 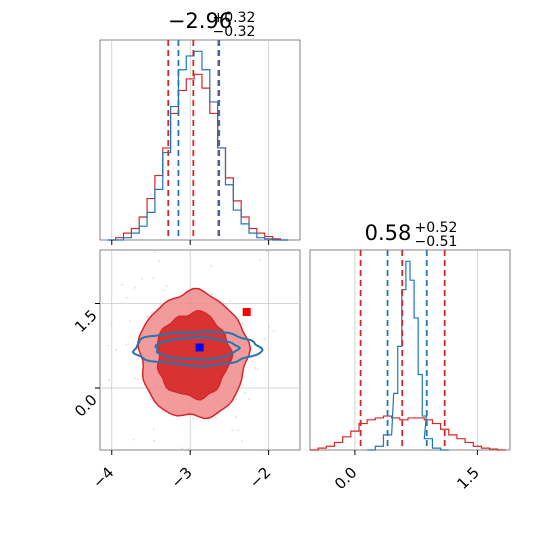 What do you see at coordinates (103, 477) in the screenshot?
I see `x-tick-label: −4` at bounding box center [103, 477].